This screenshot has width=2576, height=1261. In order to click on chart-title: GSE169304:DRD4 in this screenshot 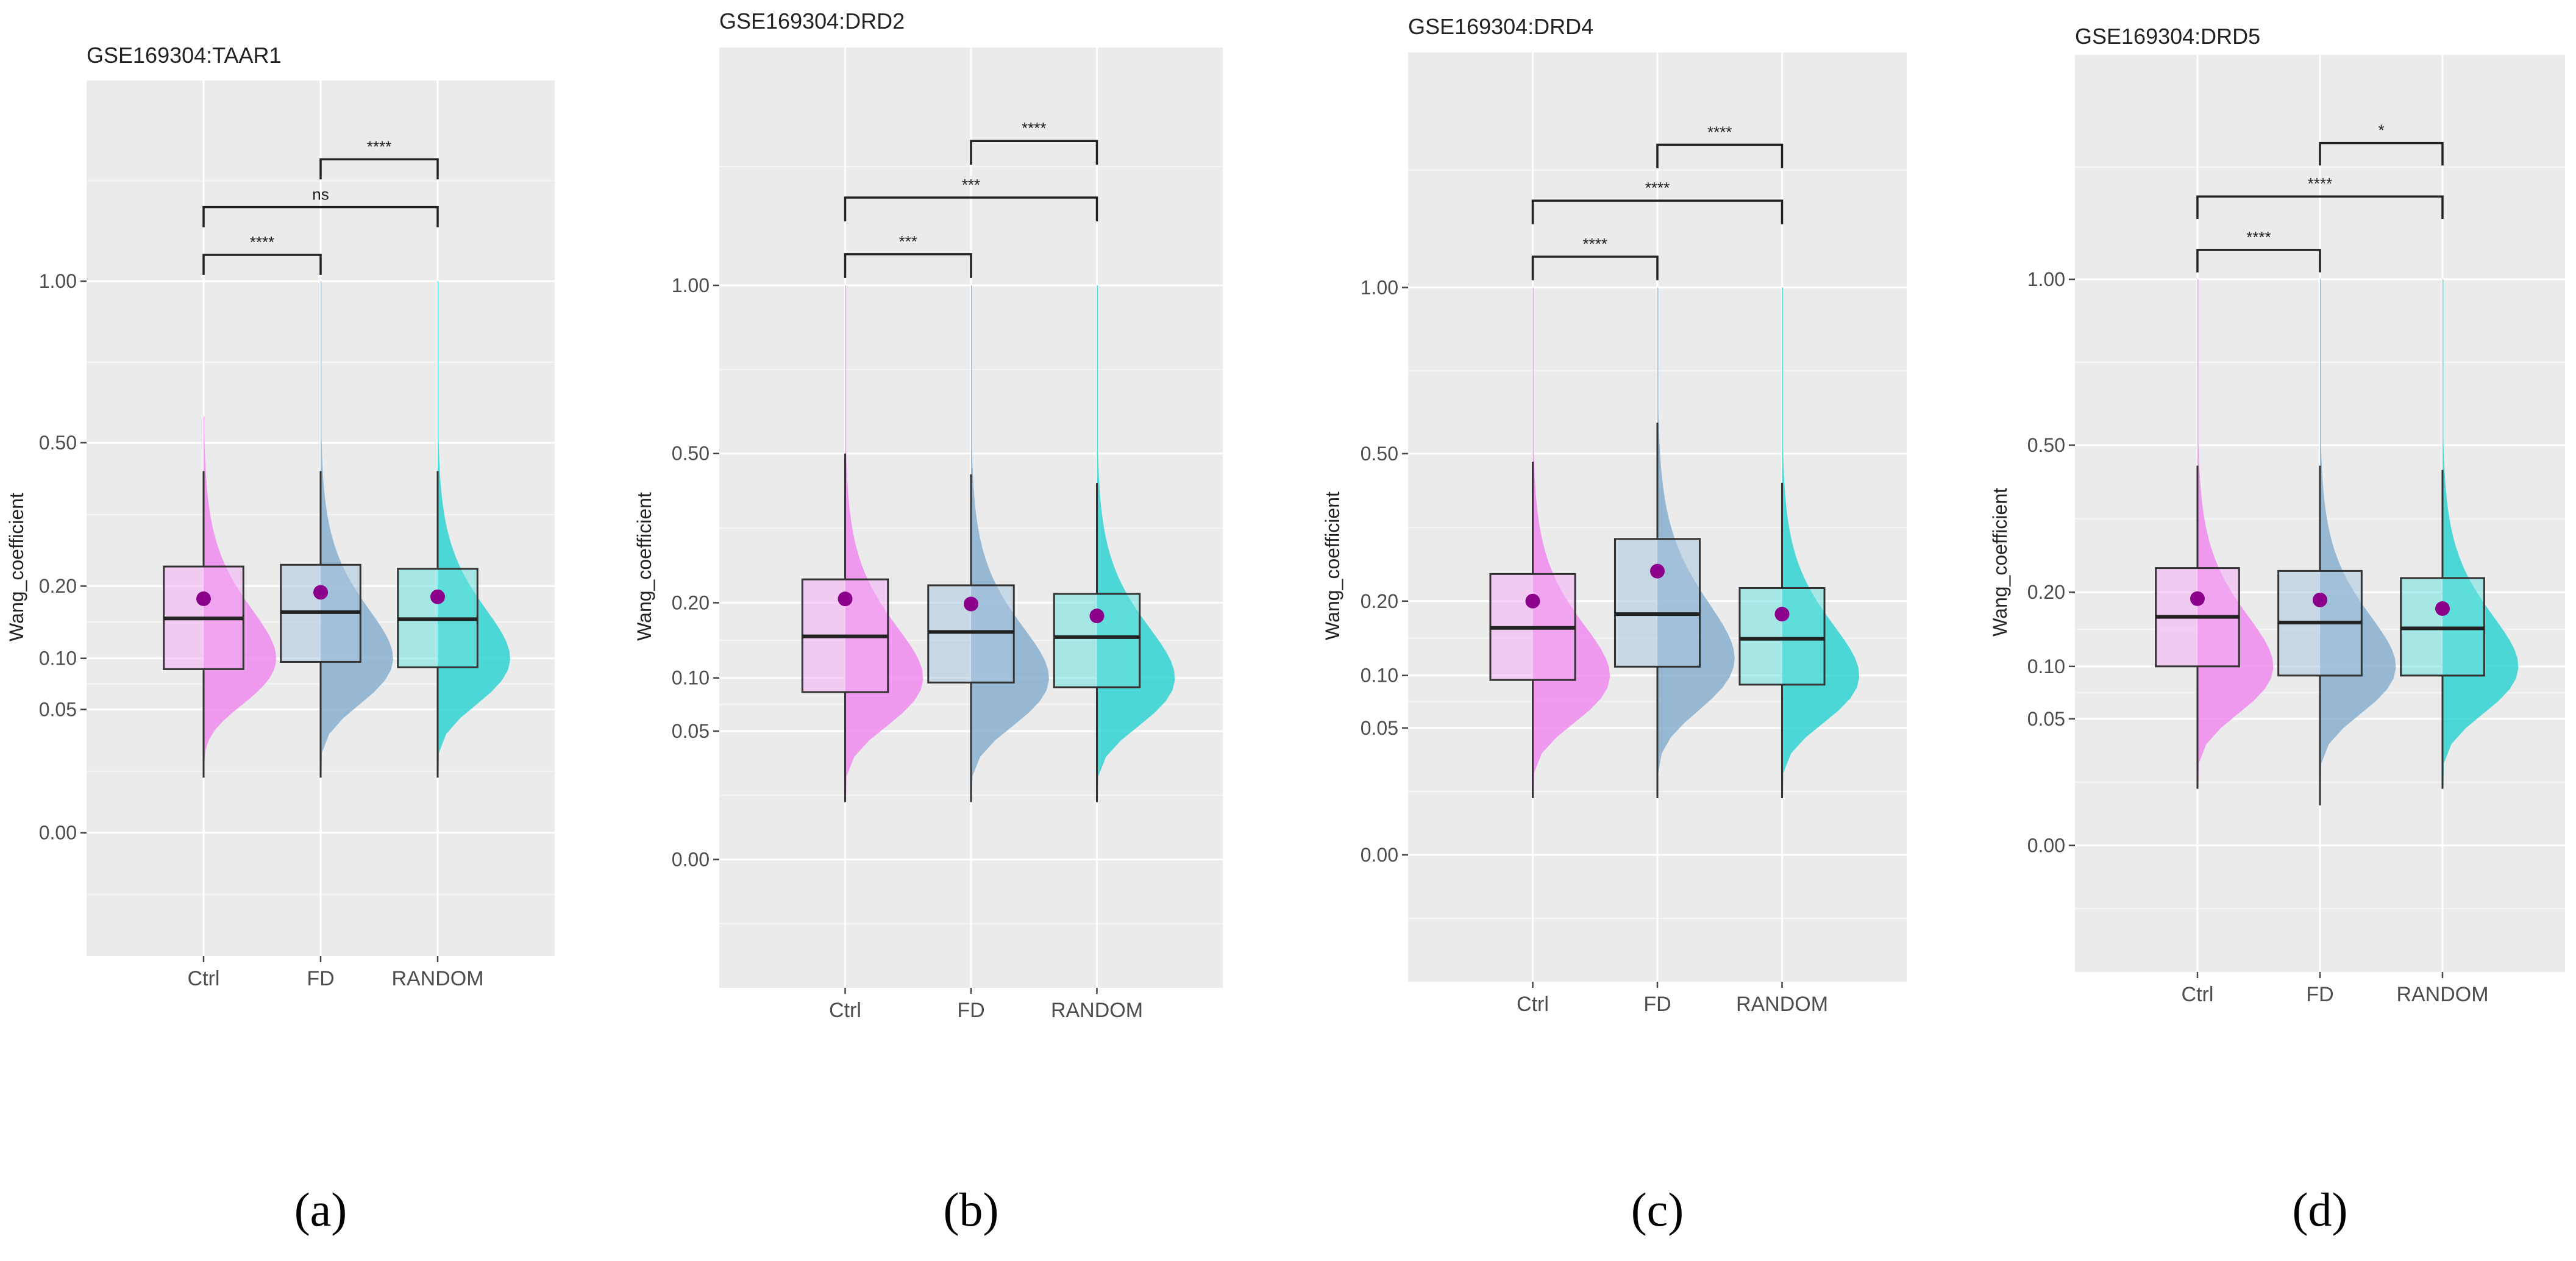, I will do `click(1500, 27)`.